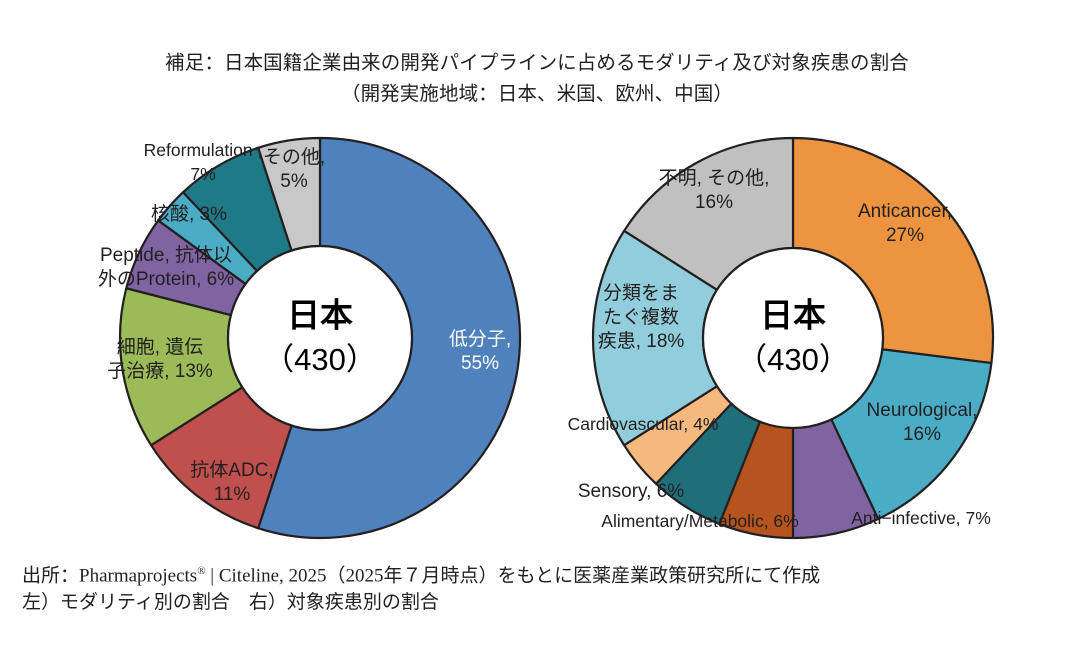  I want to click on pie-slice-label: その他, 5%, so click(294, 169).